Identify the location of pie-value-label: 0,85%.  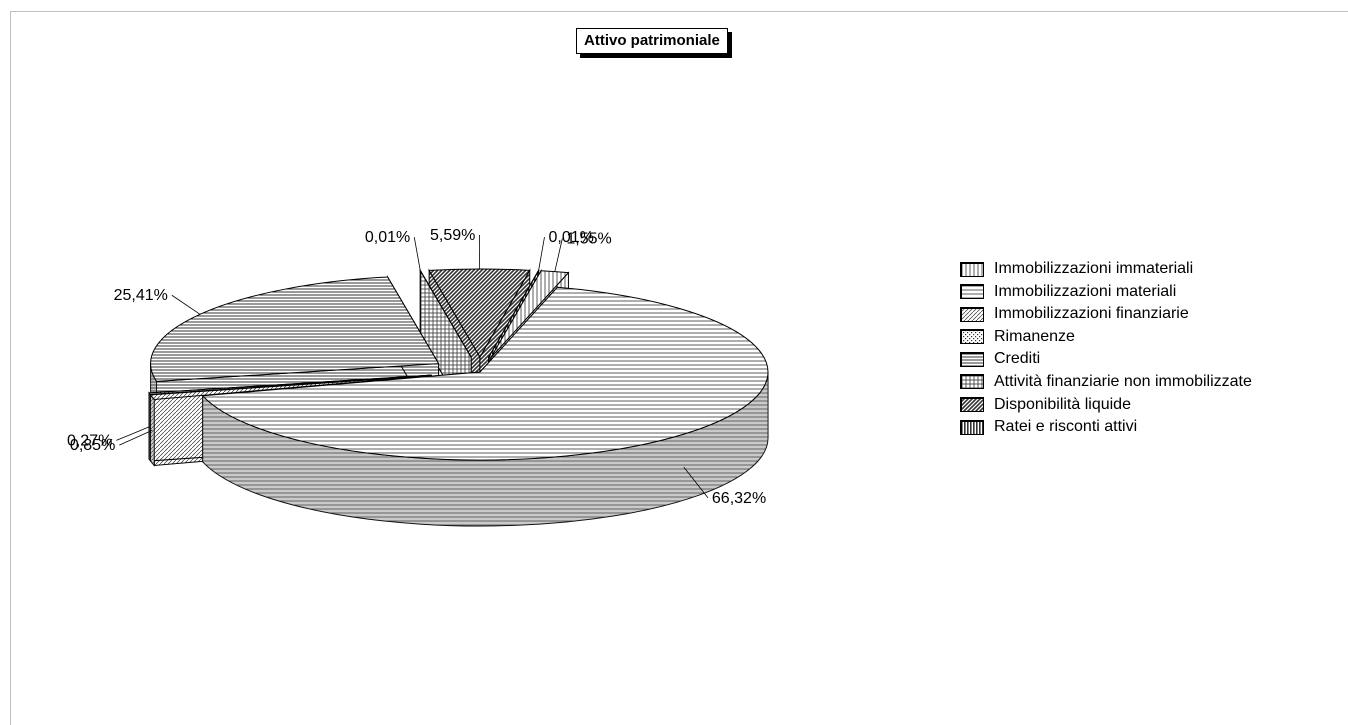
(92, 445).